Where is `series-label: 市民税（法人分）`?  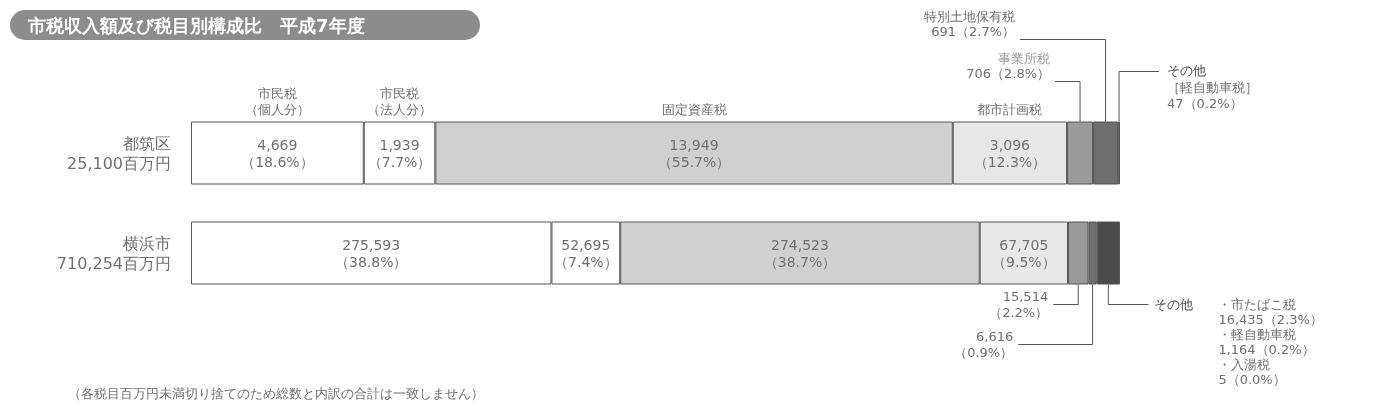
series-label: 市民税（法人分） is located at coordinates (400, 101).